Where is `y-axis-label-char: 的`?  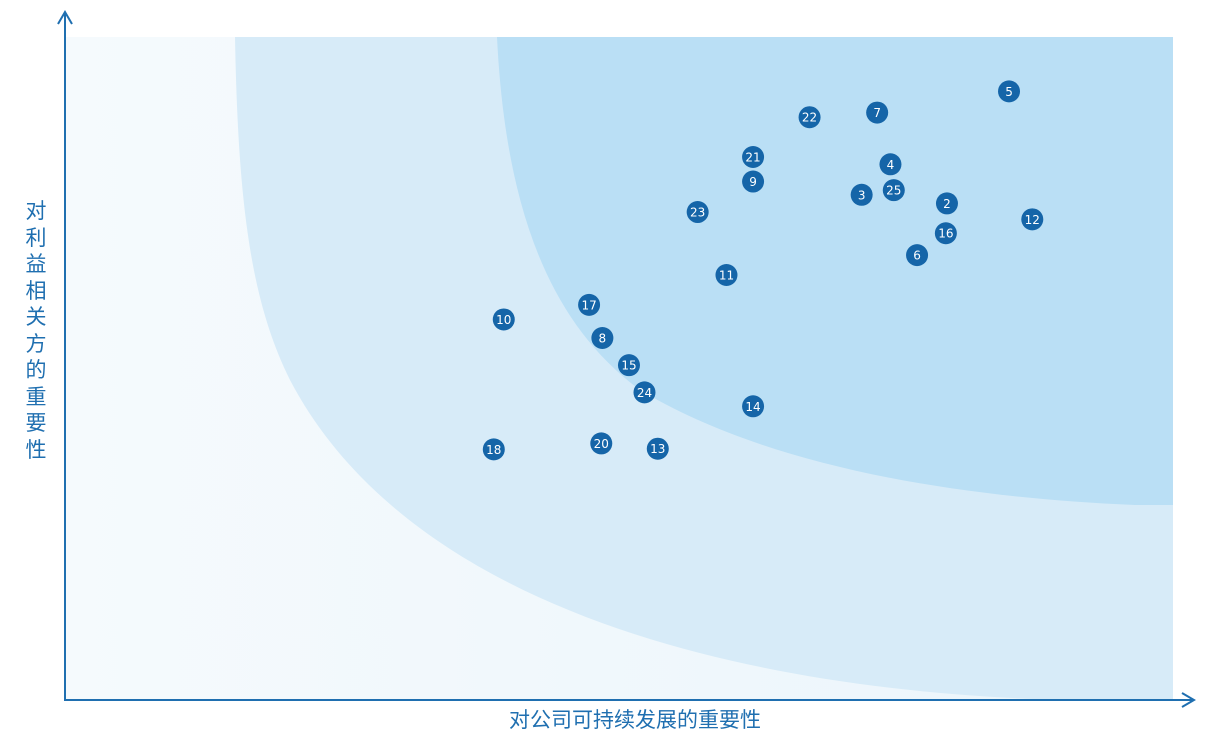
y-axis-label-char: 的 is located at coordinates (36, 370).